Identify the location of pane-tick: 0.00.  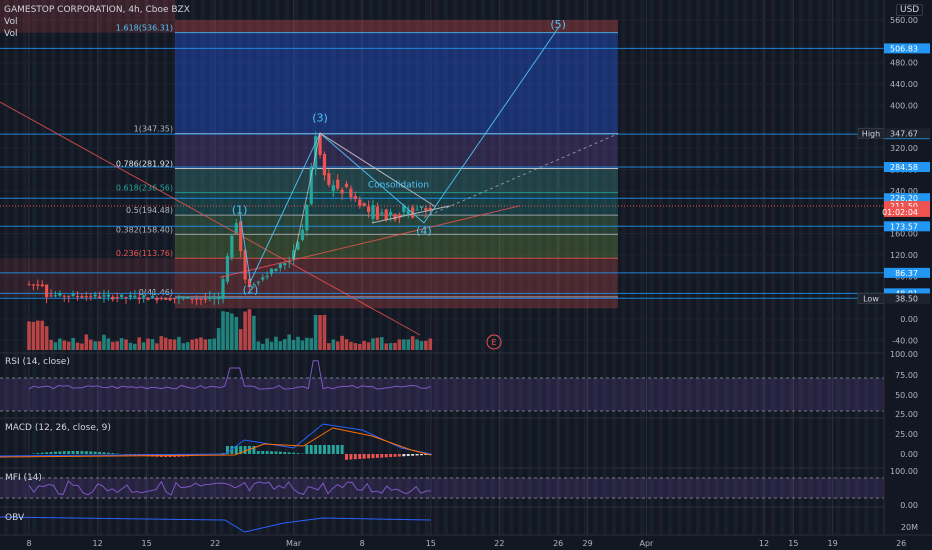
(909, 454).